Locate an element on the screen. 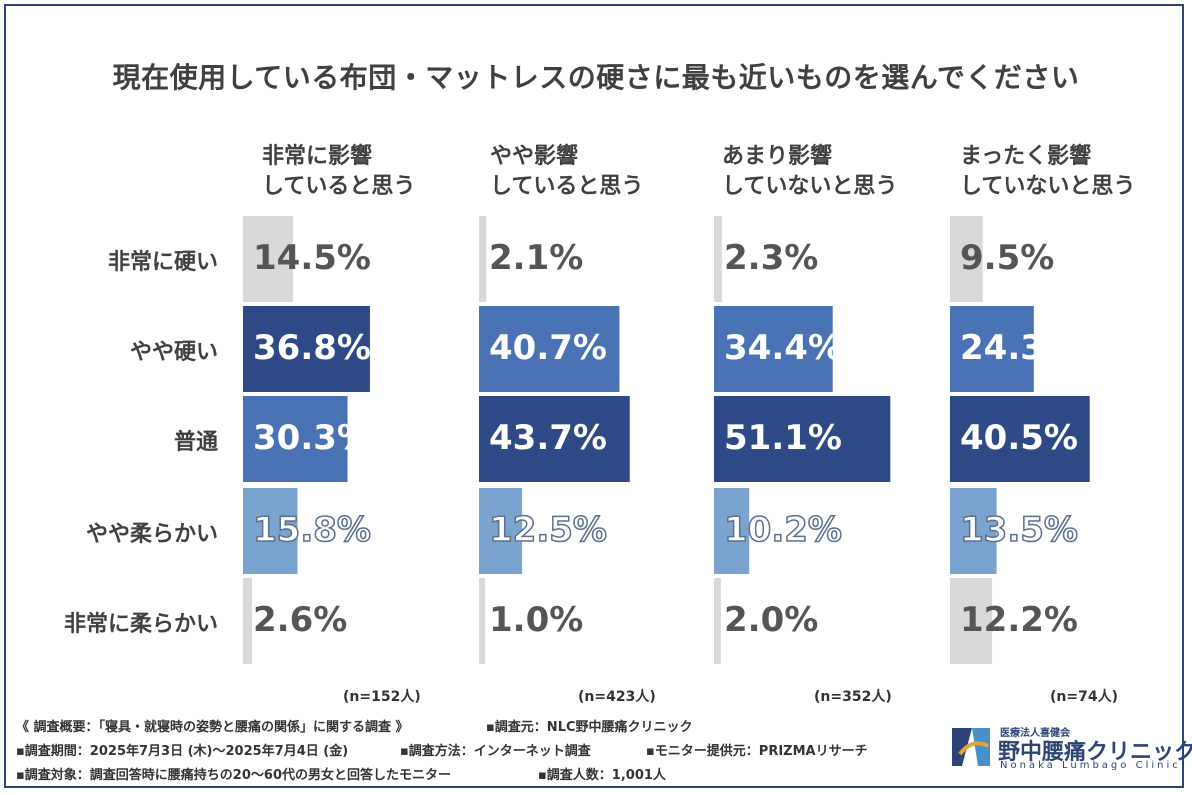  row-label-1: やや硬い is located at coordinates (173, 352).